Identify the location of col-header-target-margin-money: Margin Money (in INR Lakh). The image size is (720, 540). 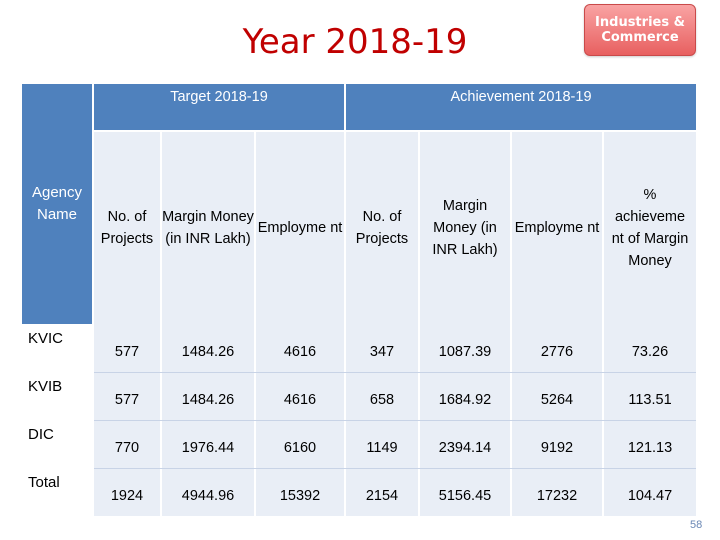
(208, 228).